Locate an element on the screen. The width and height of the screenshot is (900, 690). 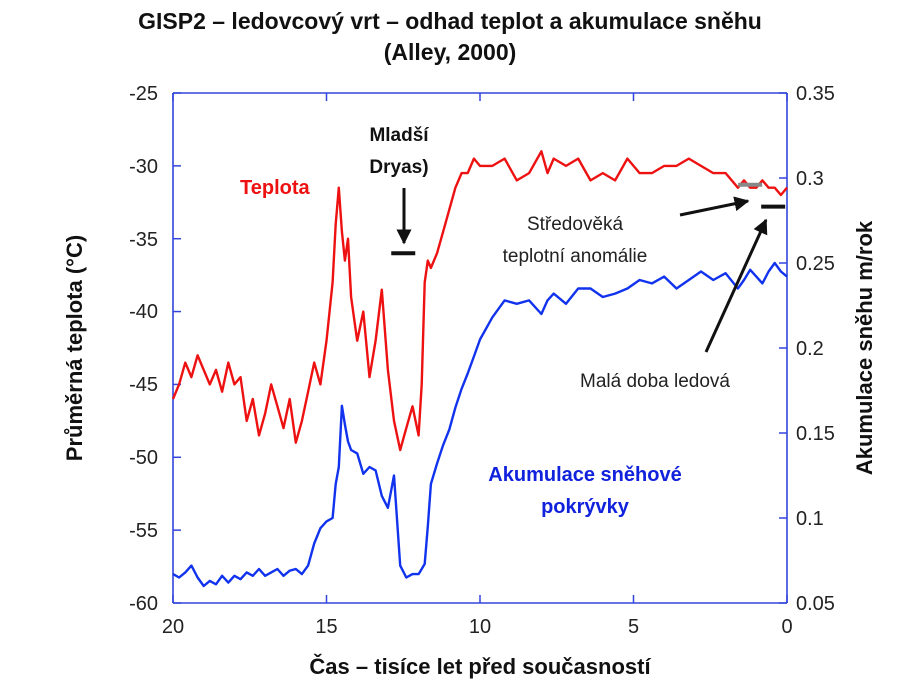
y-left-tick-label: -60 is located at coordinates (143, 604).